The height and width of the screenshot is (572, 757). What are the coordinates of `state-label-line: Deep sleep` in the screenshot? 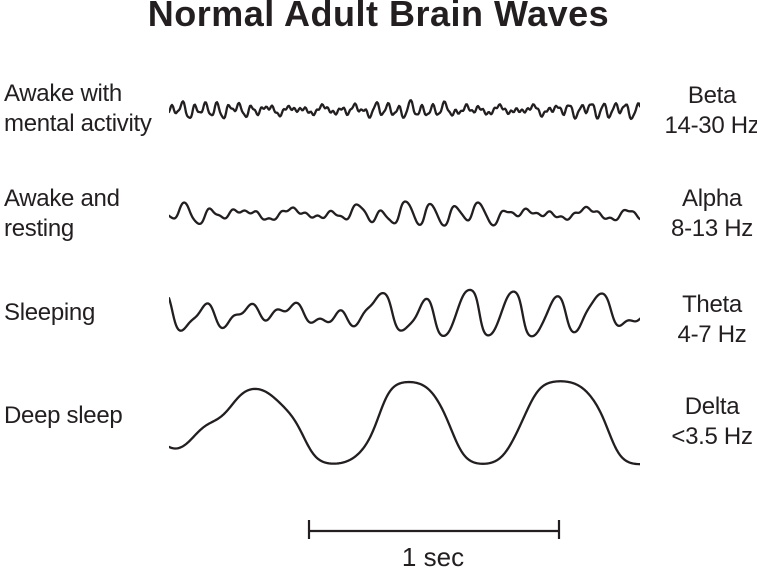 It's located at (63, 415).